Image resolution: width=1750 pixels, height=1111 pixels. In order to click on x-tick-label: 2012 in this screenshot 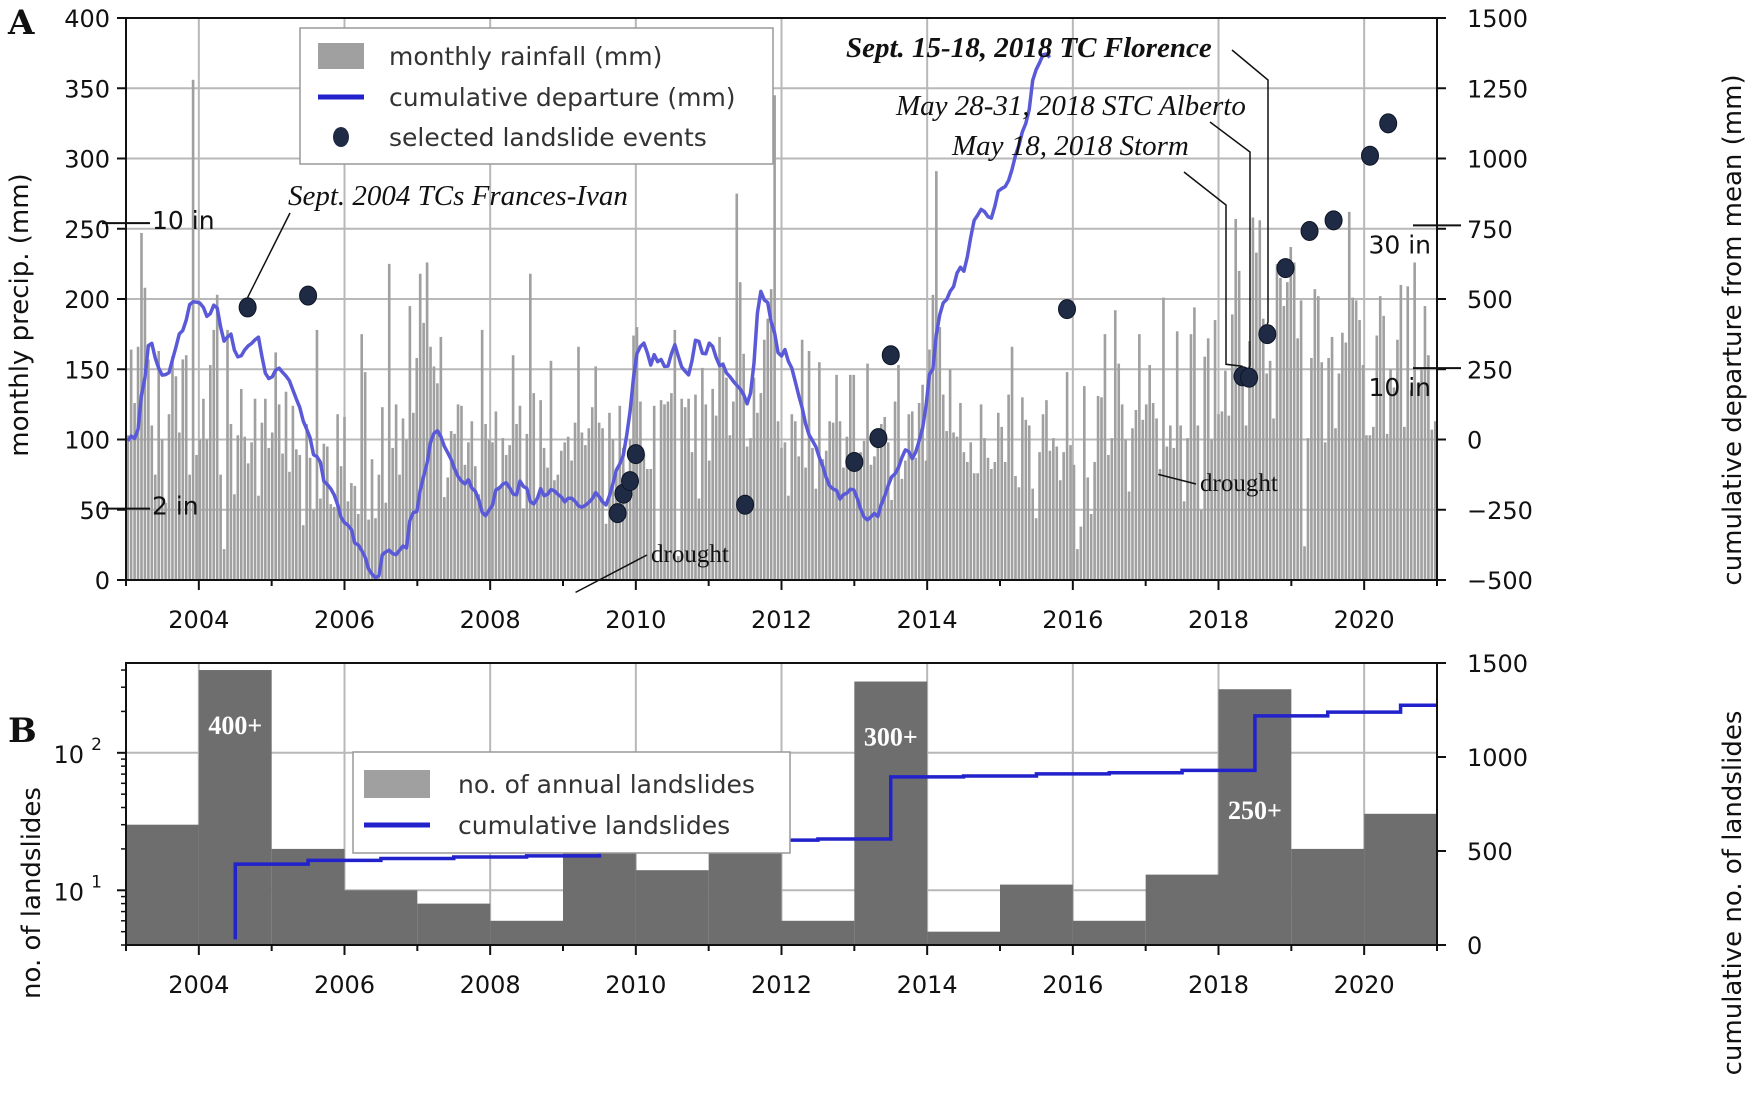, I will do `click(781, 985)`.